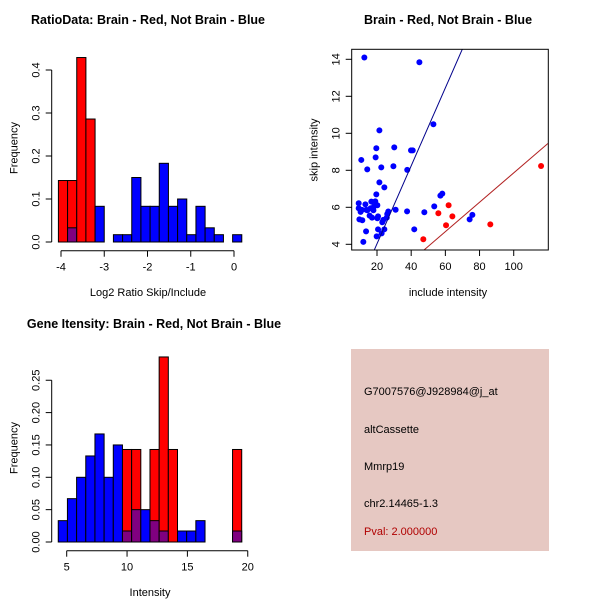 The height and width of the screenshot is (600, 600). What do you see at coordinates (401, 532) in the screenshot?
I see `pval-text: Pval: 2.000000` at bounding box center [401, 532].